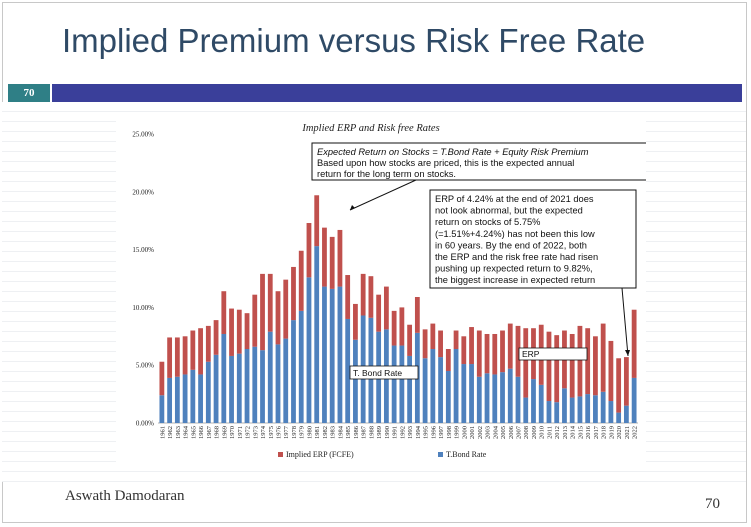 This screenshot has width=751, height=527. I want to click on erp-note-line: the ERP and the risk free rate had risen, so click(516, 257).